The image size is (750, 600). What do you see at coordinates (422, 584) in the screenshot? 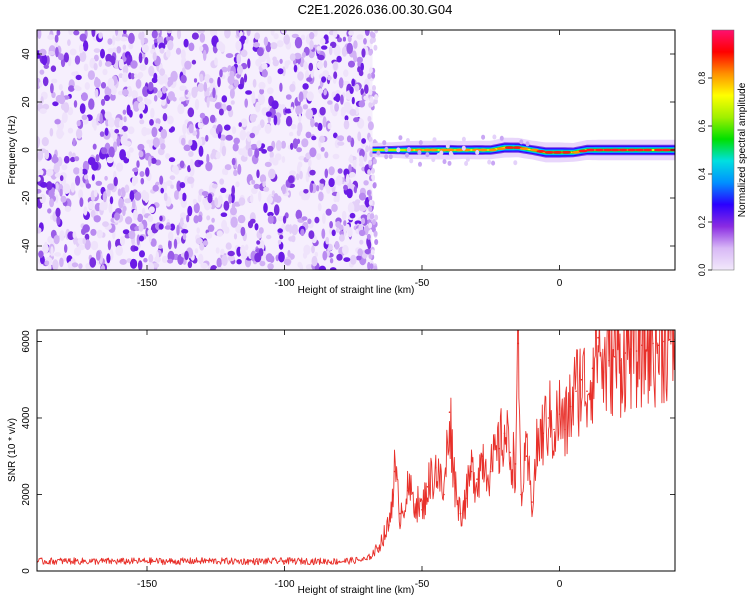
I see `snr-x-tick-label: -50` at bounding box center [422, 584].